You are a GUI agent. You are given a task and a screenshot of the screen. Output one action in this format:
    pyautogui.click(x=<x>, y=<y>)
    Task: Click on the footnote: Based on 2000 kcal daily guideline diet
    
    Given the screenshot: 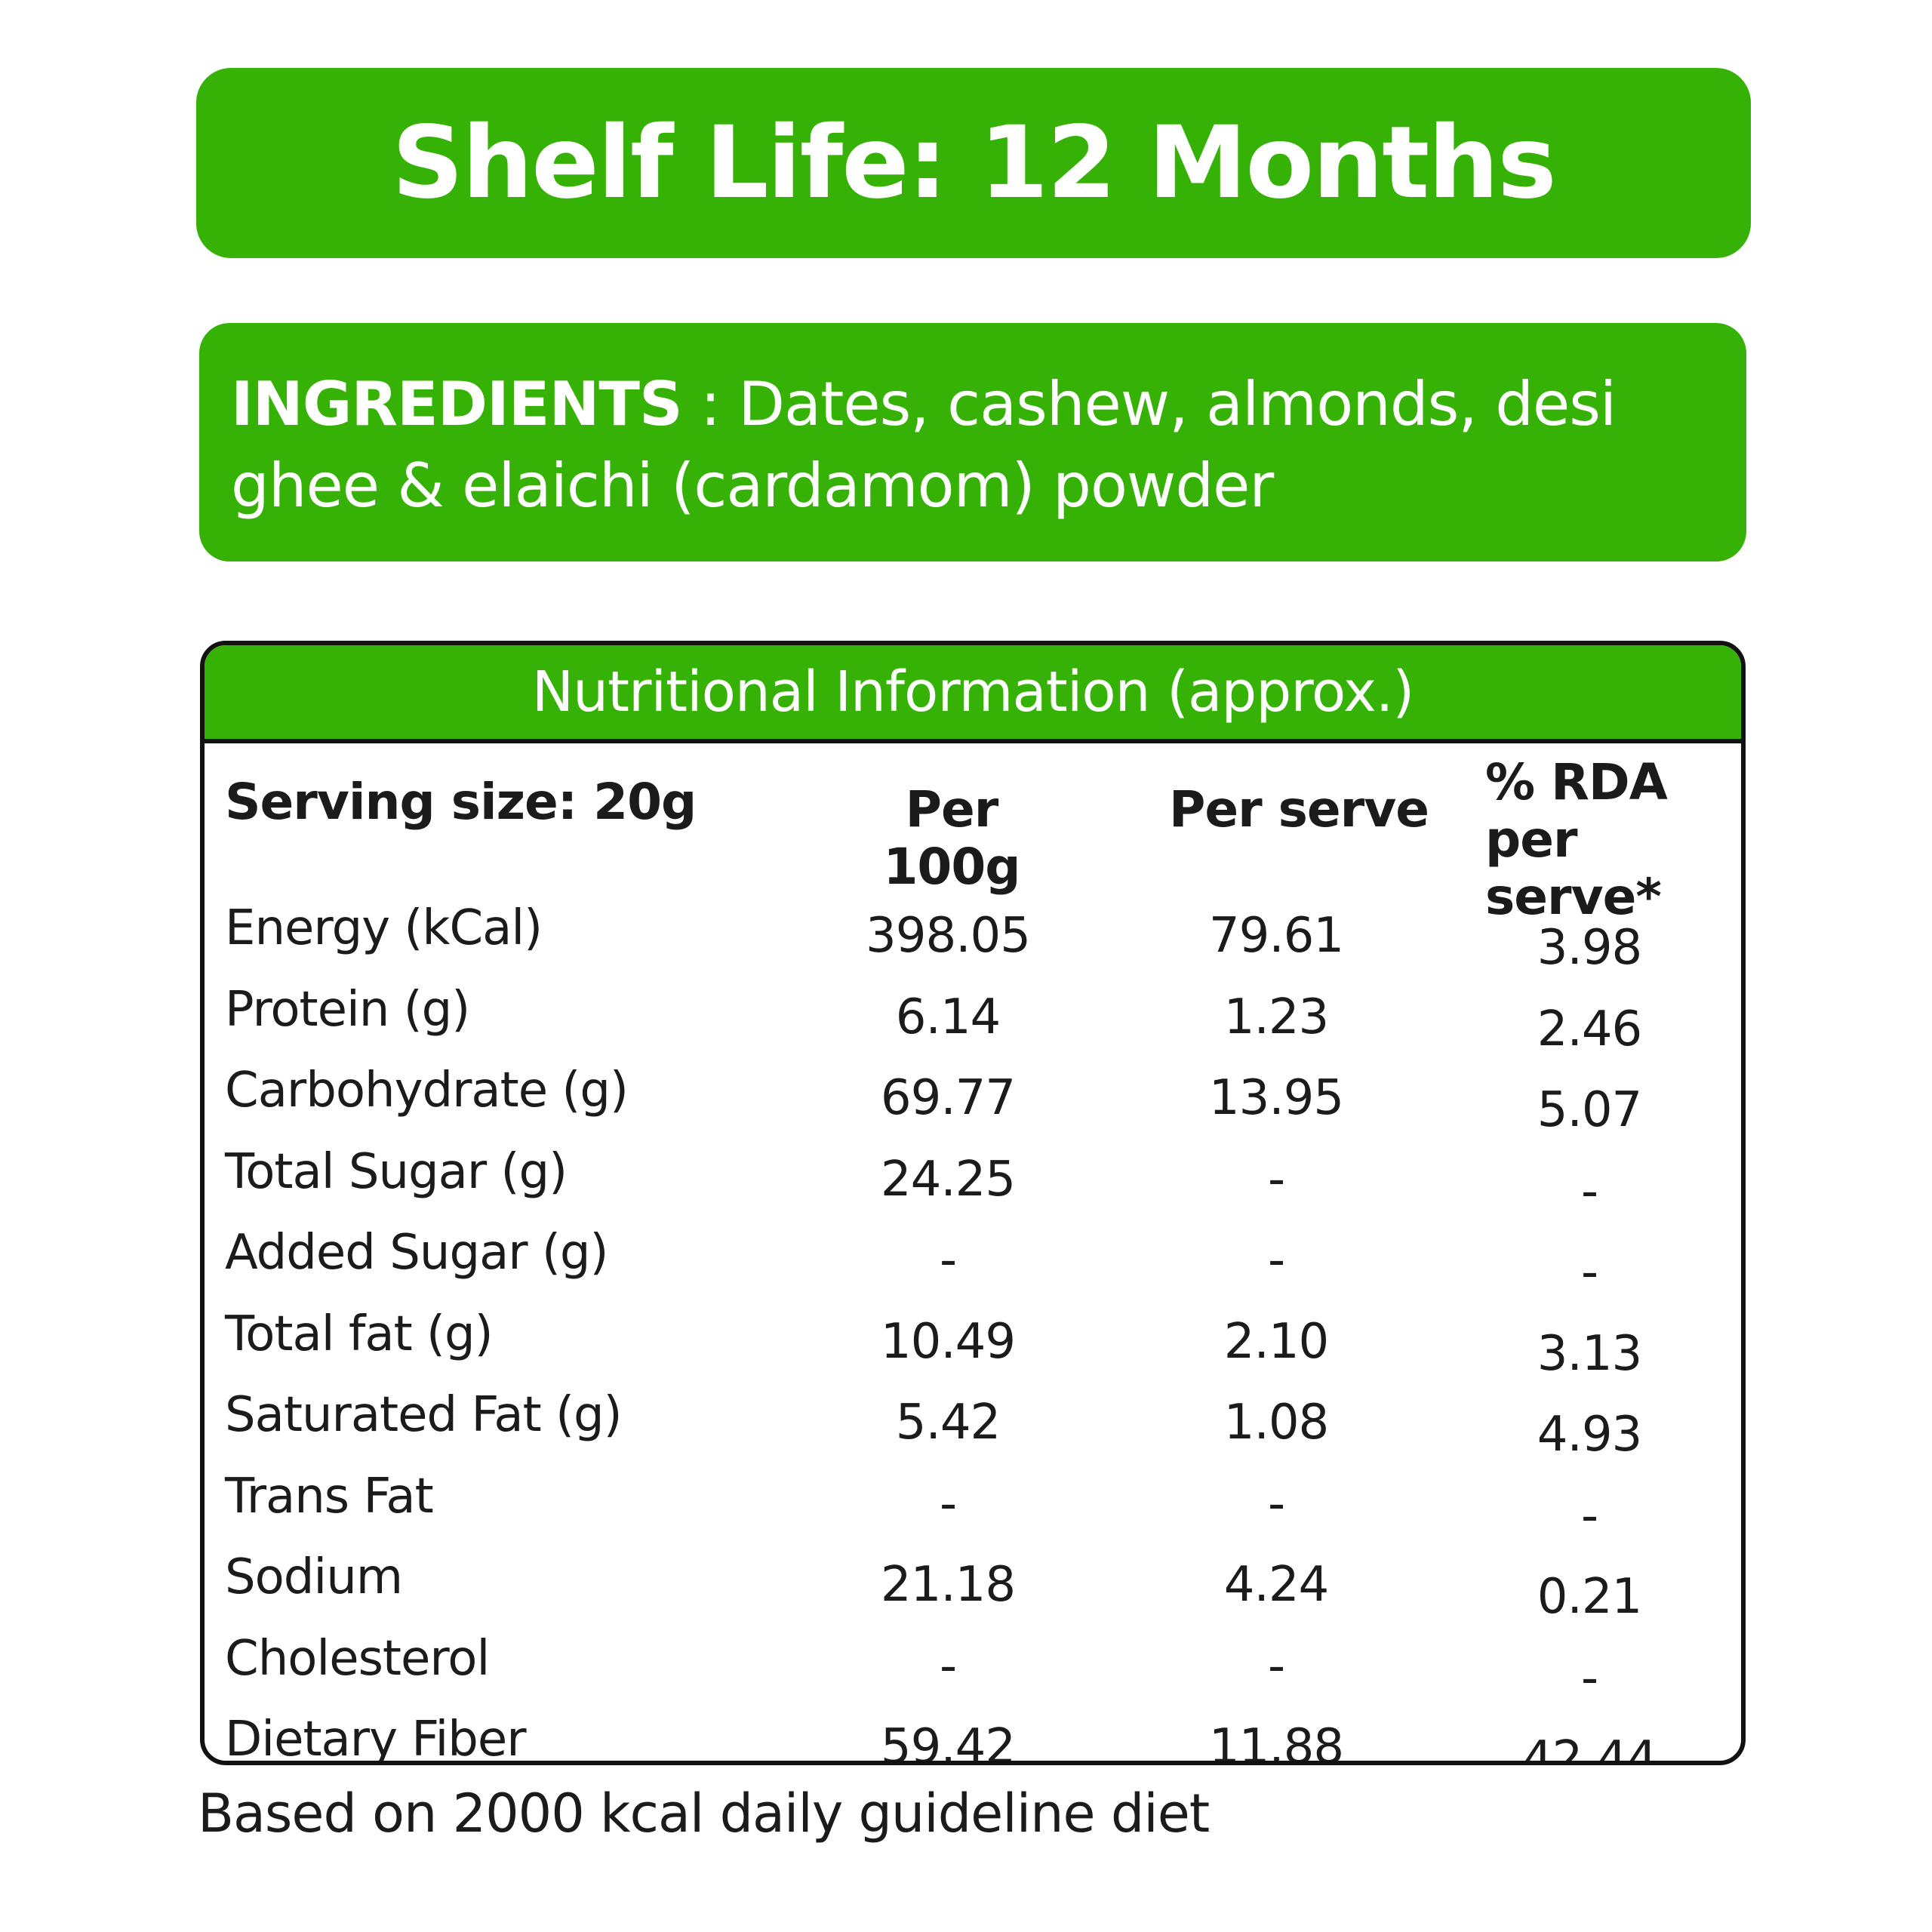 What is the action you would take?
    pyautogui.click(x=704, y=1813)
    